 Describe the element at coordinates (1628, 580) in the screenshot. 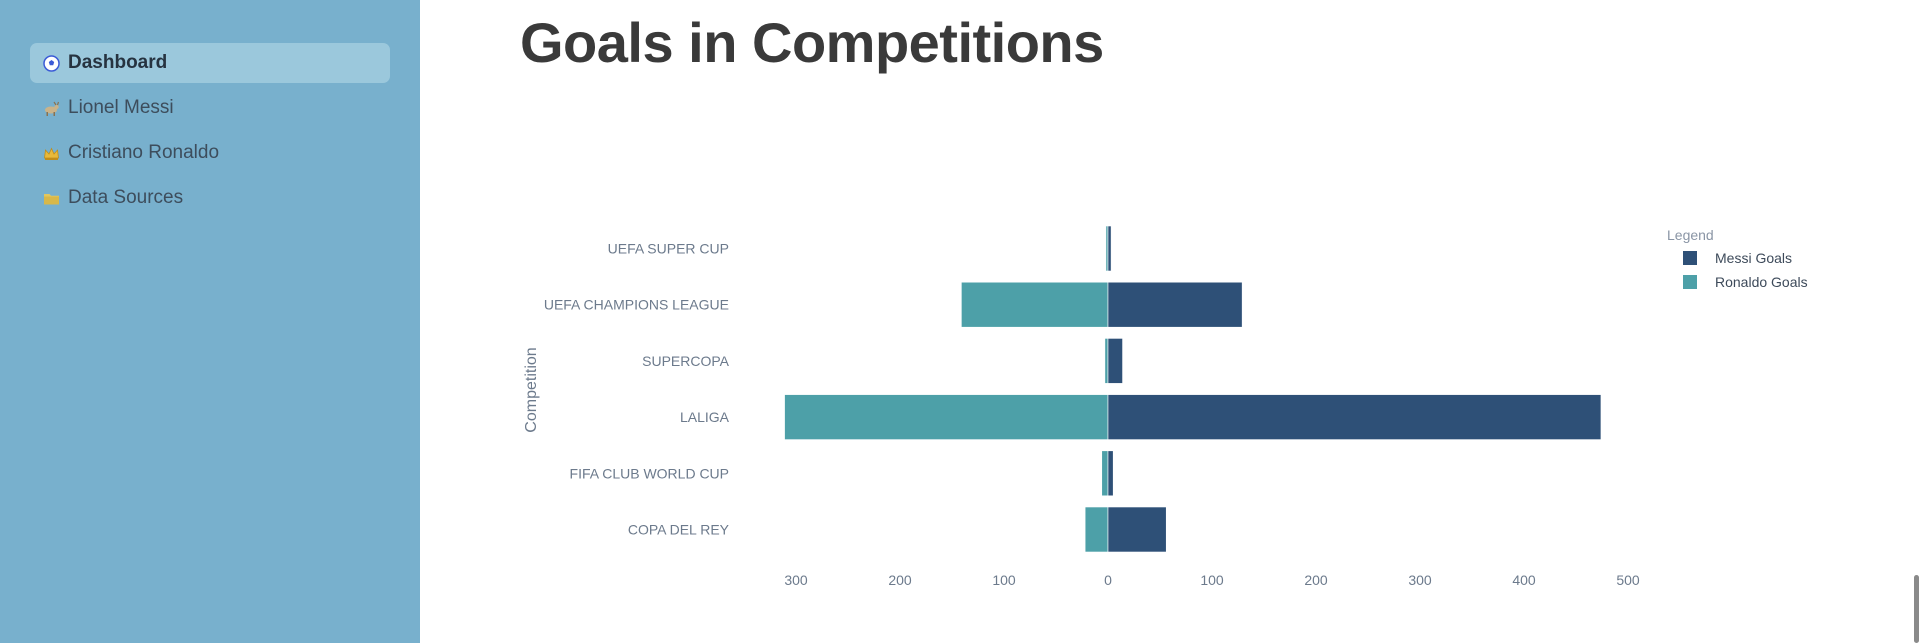

I see `x-tick-label: 500` at that location.